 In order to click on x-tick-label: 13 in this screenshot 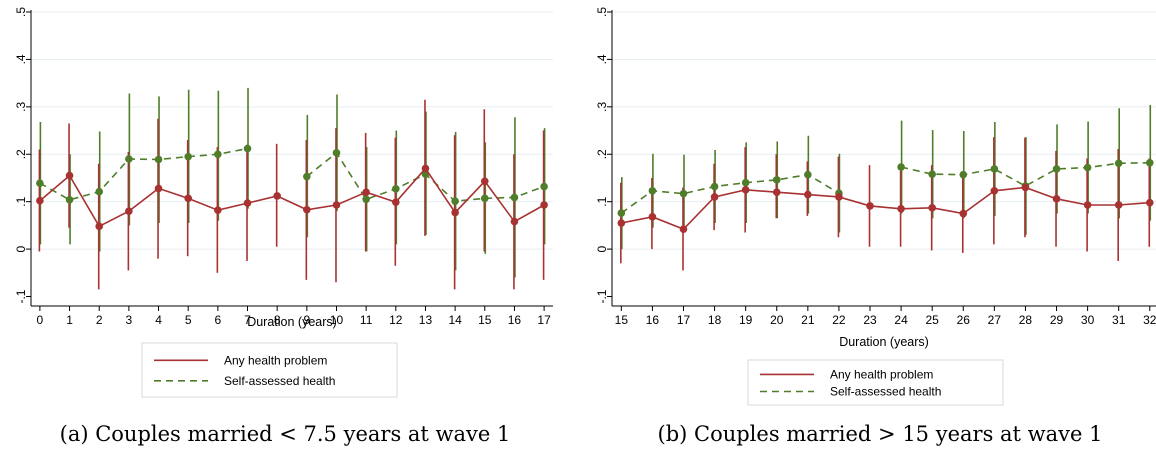, I will do `click(426, 320)`.